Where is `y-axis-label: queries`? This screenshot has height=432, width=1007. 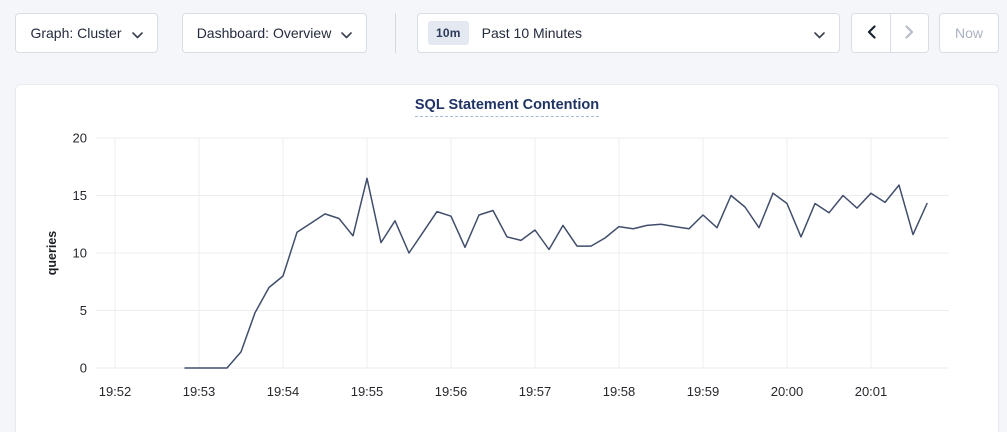 y-axis-label: queries is located at coordinates (52, 253).